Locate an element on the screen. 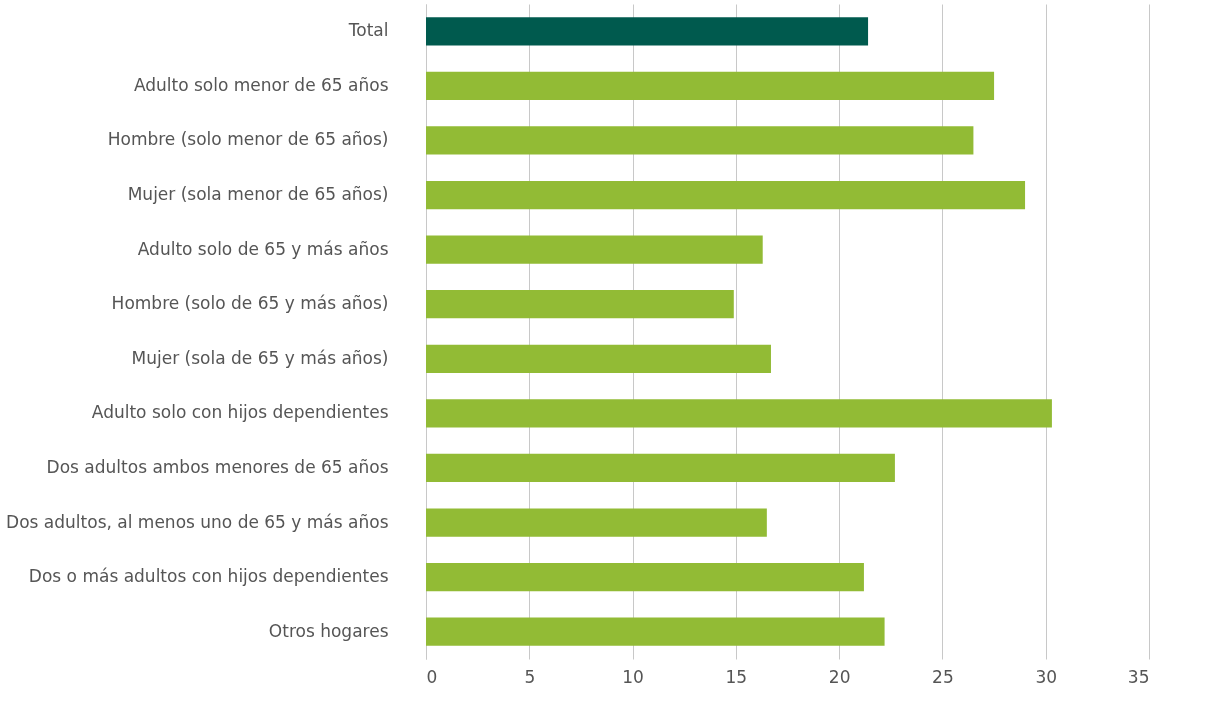  y-tick-label: Total is located at coordinates (368, 30).